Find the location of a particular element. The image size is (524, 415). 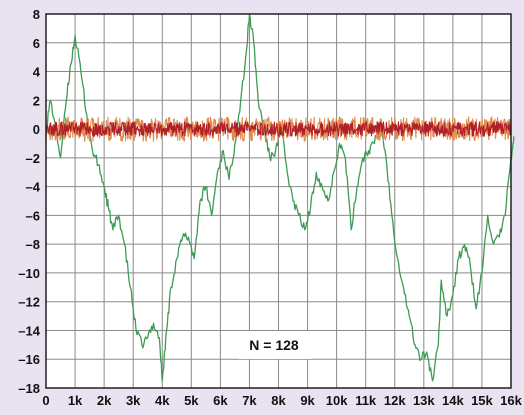

x-tick-label: 13k is located at coordinates (424, 400).